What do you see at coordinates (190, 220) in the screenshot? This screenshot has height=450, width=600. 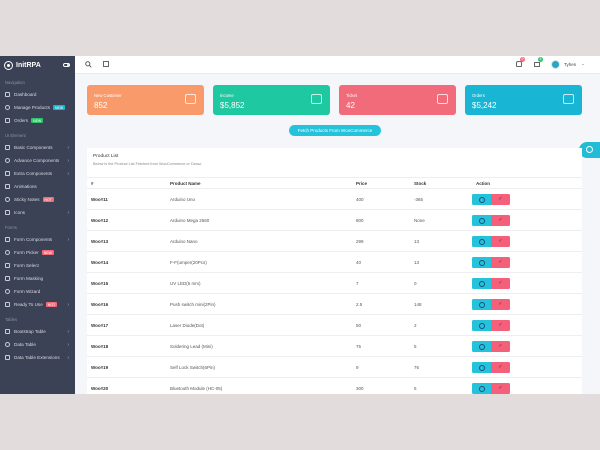 I see `cell-product: Arduino Mega 2560` at bounding box center [190, 220].